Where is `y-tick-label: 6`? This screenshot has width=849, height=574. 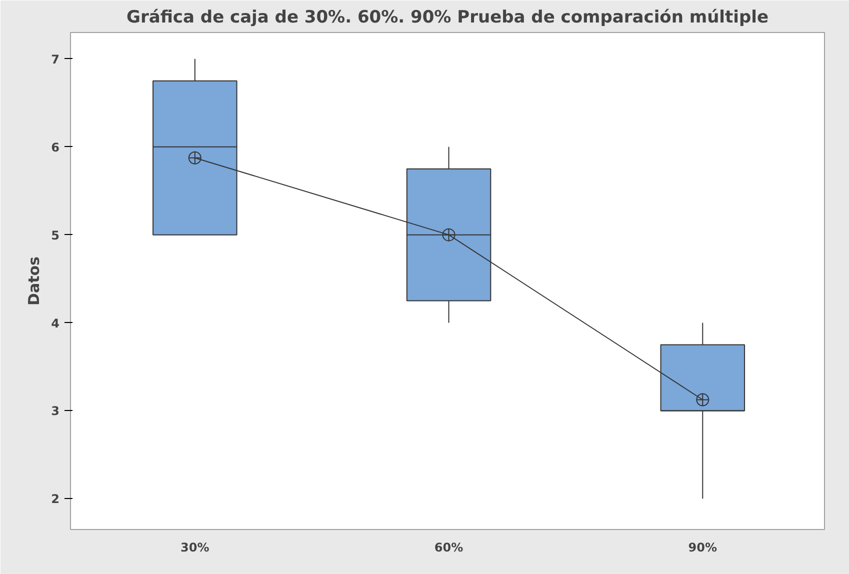
y-tick-label: 6 is located at coordinates (55, 147).